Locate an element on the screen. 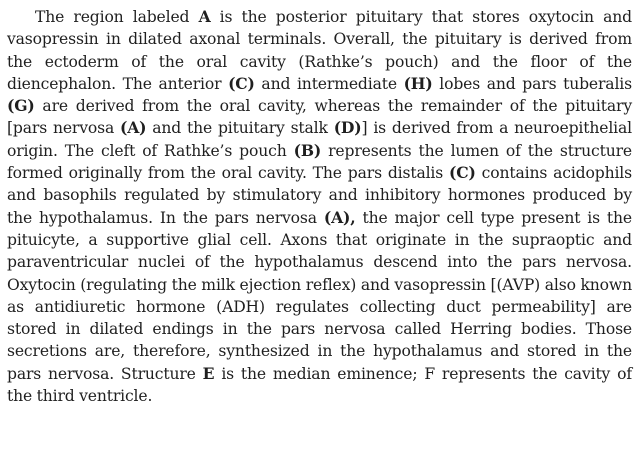  text-run: and intermediate is located at coordinates (329, 83).